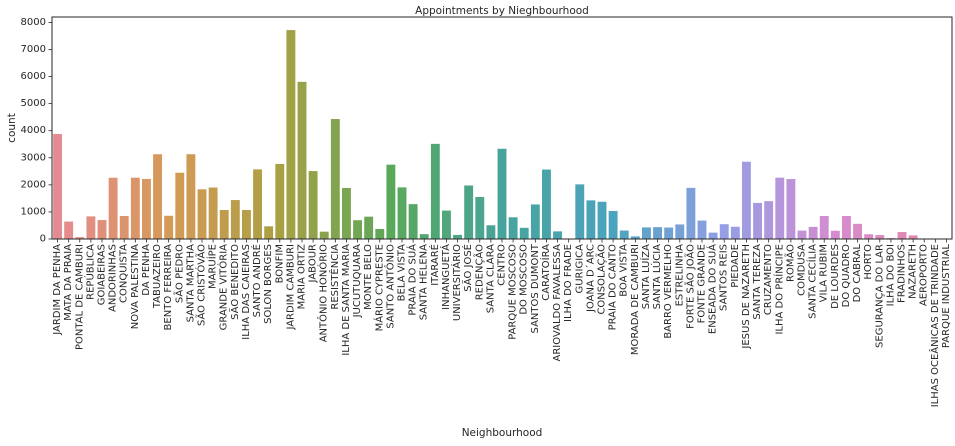  I want to click on x-tick-label: INHANGUETÁ, so click(445, 277).